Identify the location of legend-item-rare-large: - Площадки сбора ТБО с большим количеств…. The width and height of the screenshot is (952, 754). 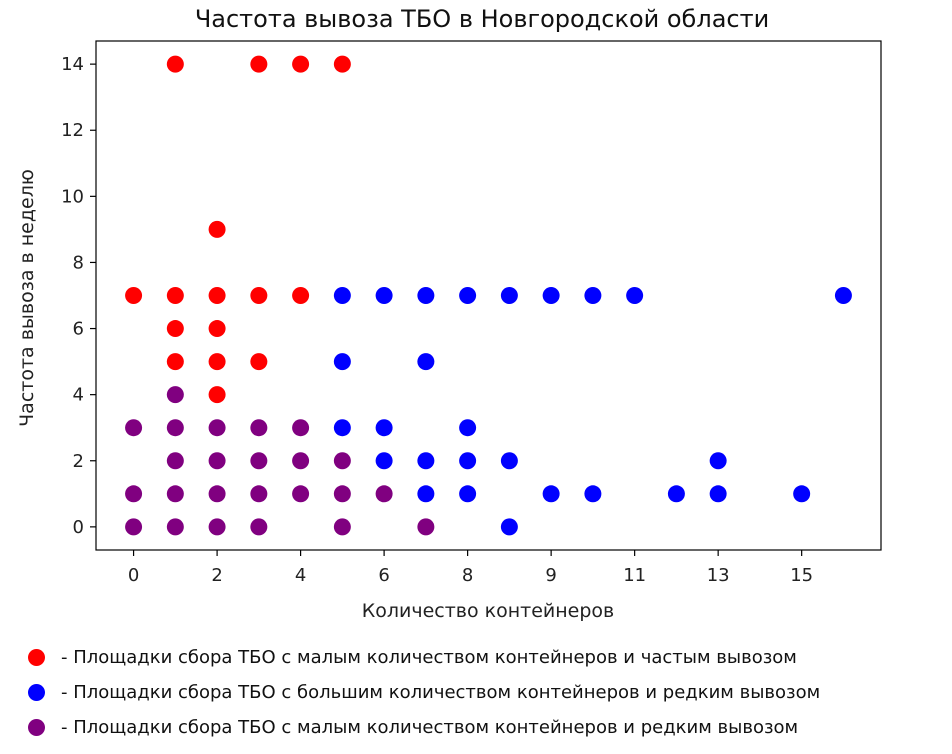
(424, 692).